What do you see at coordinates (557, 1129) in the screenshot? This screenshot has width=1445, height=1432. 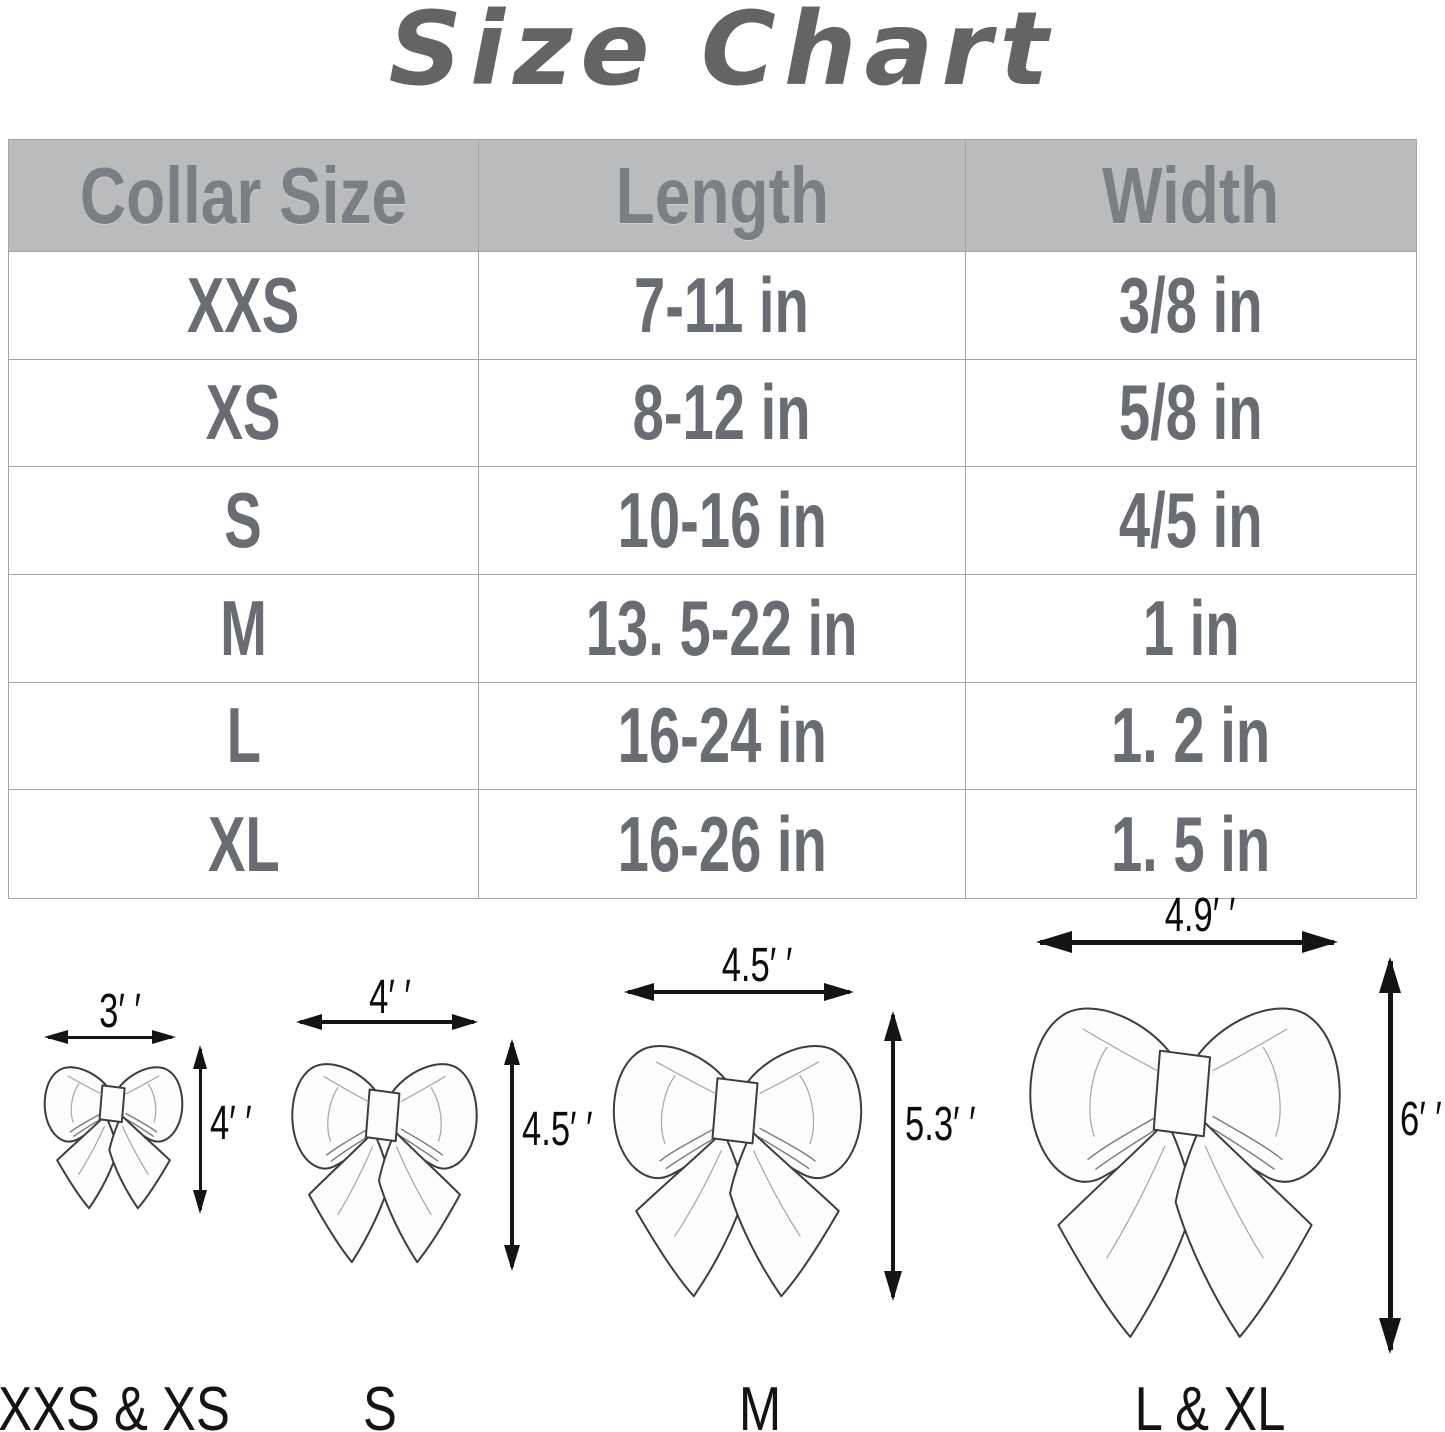 I see `height-dimension-label: 4.5′ ′` at bounding box center [557, 1129].